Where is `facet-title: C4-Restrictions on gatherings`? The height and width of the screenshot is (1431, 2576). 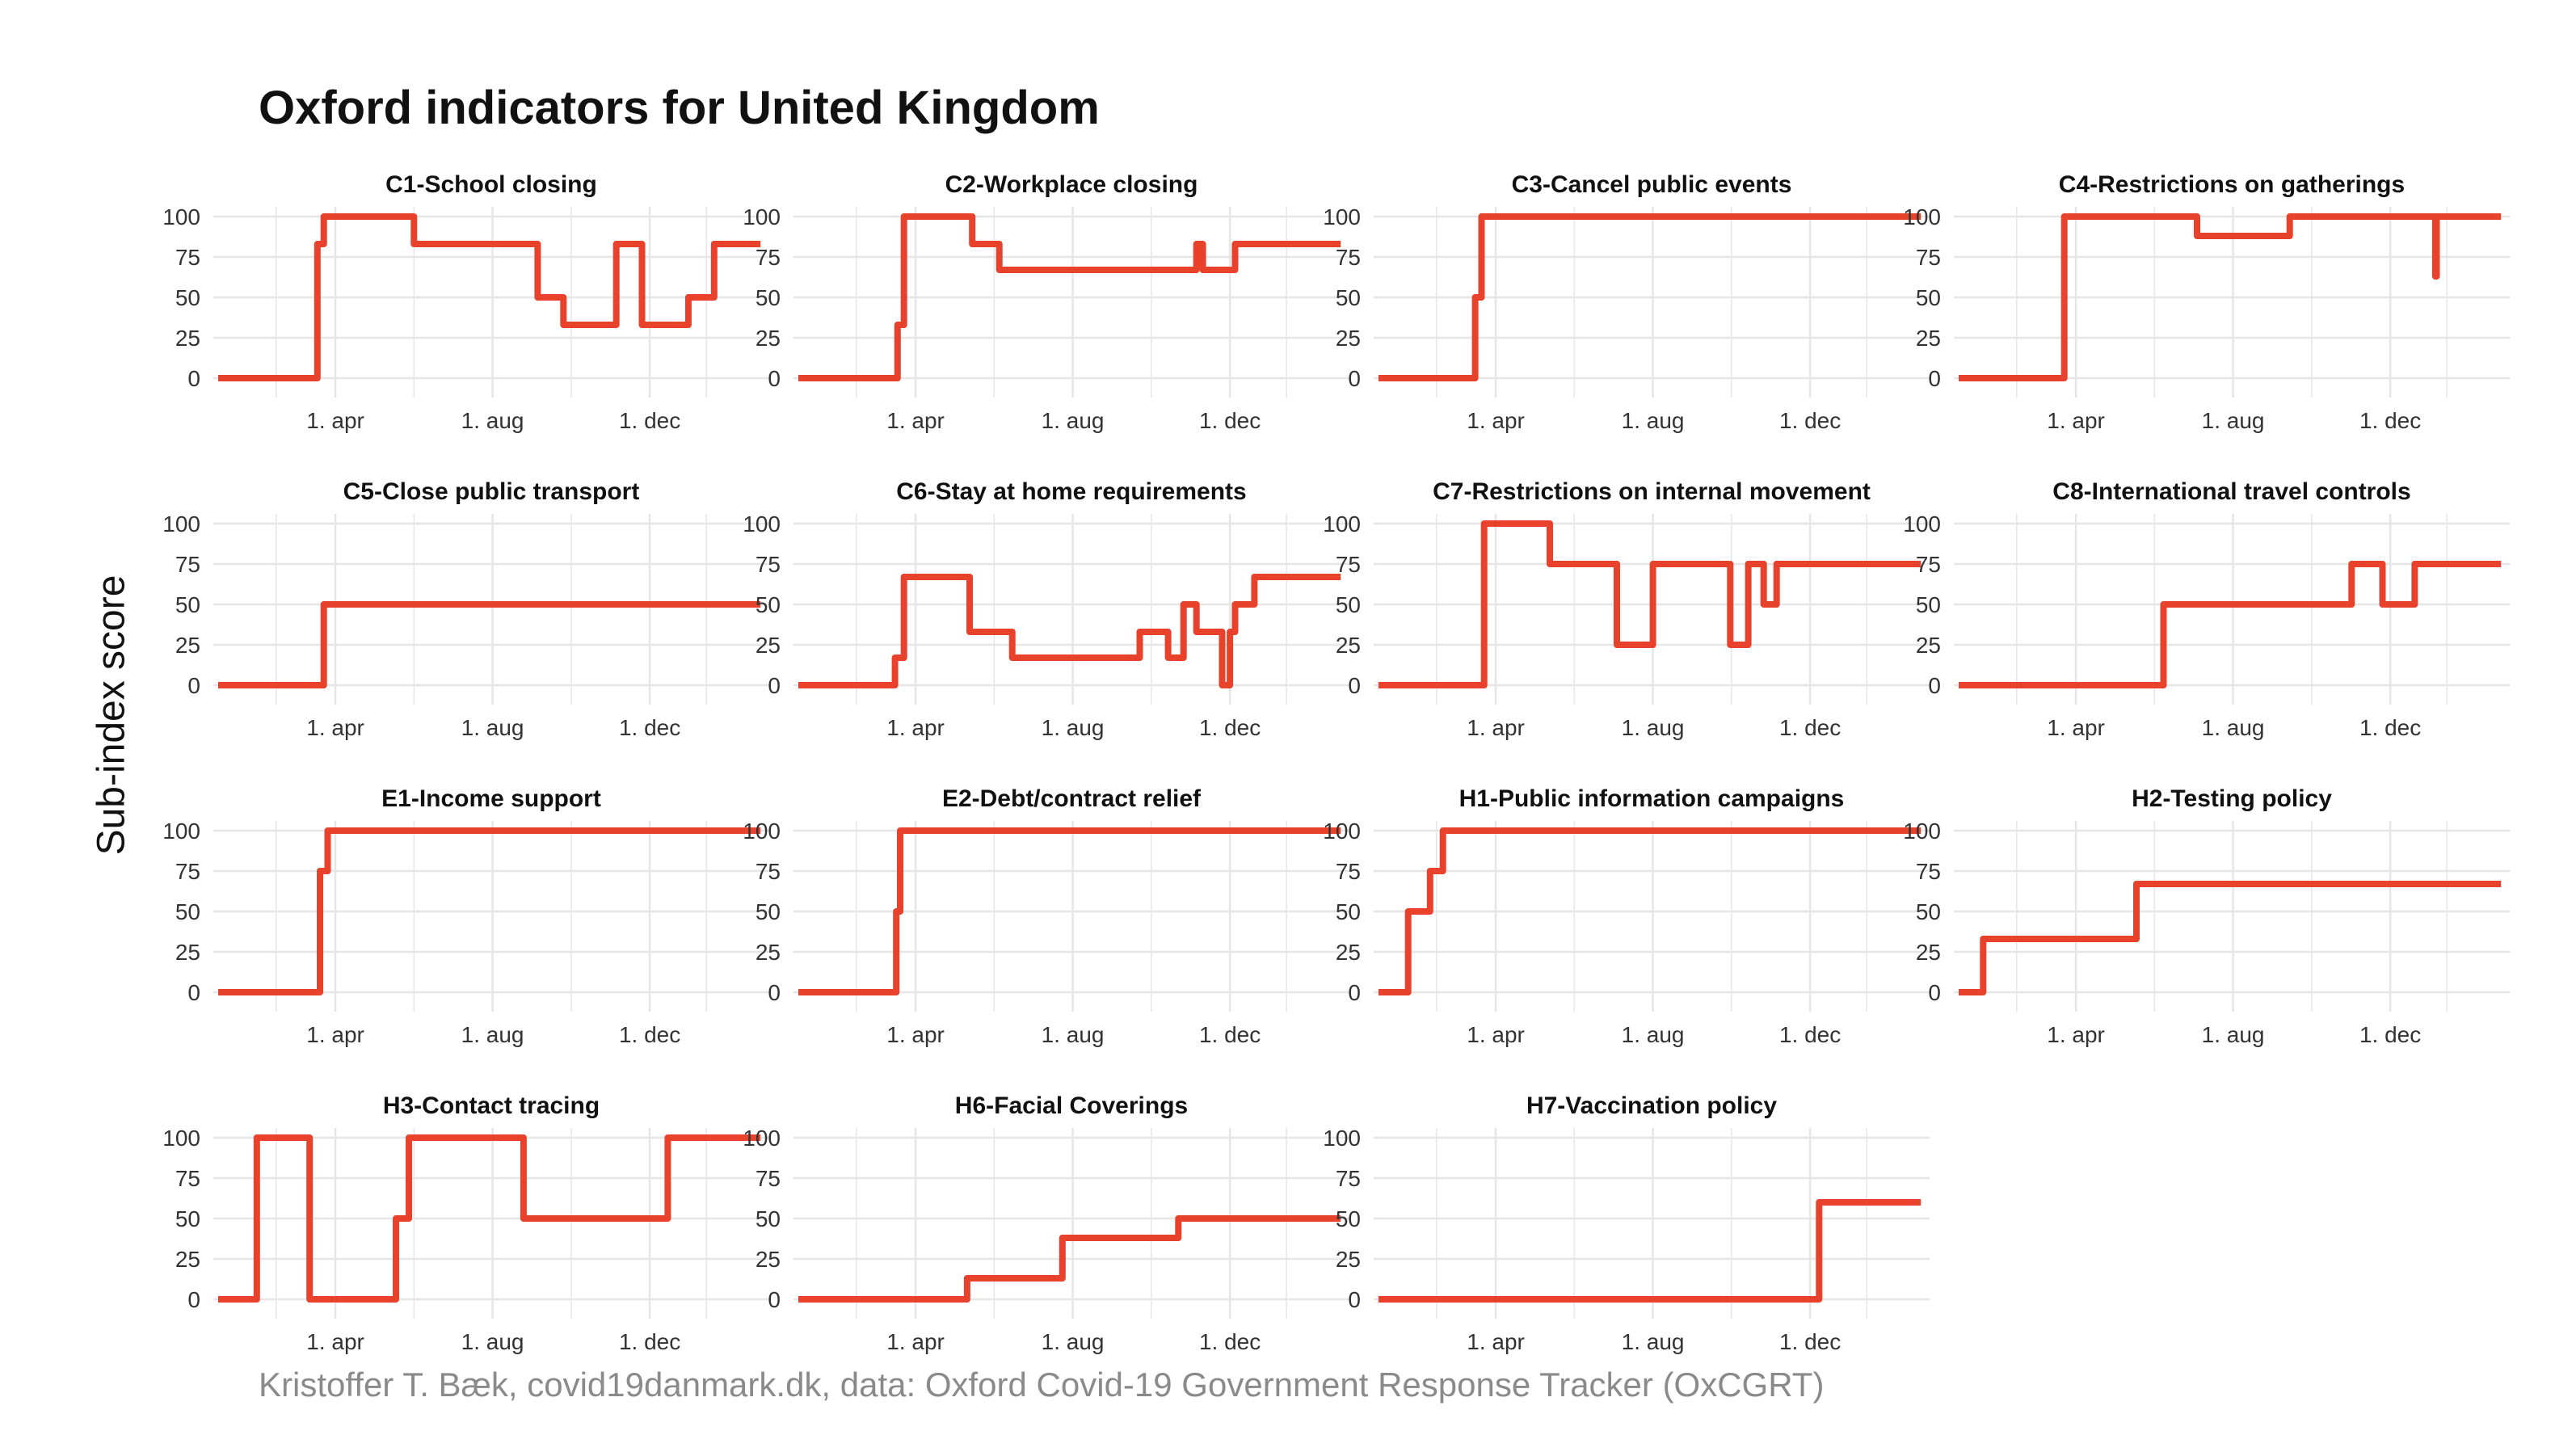
facet-title: C4-Restrictions on gatherings is located at coordinates (2232, 184).